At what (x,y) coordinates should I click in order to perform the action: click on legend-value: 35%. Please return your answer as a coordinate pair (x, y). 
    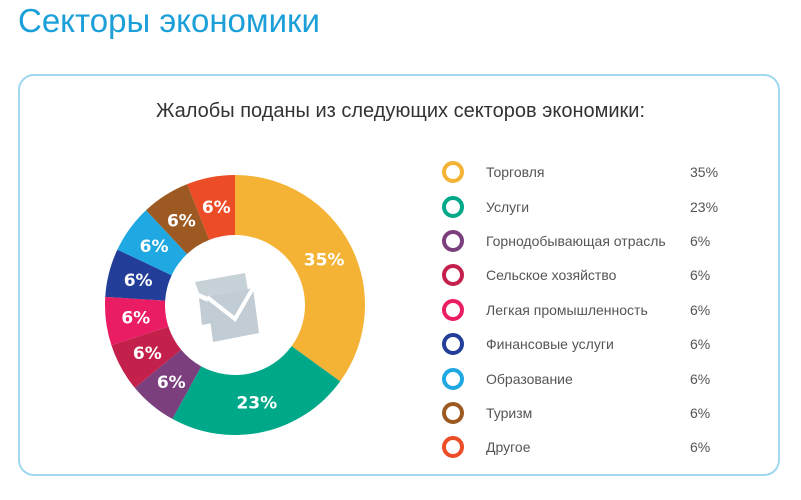
    Looking at the image, I should click on (704, 172).